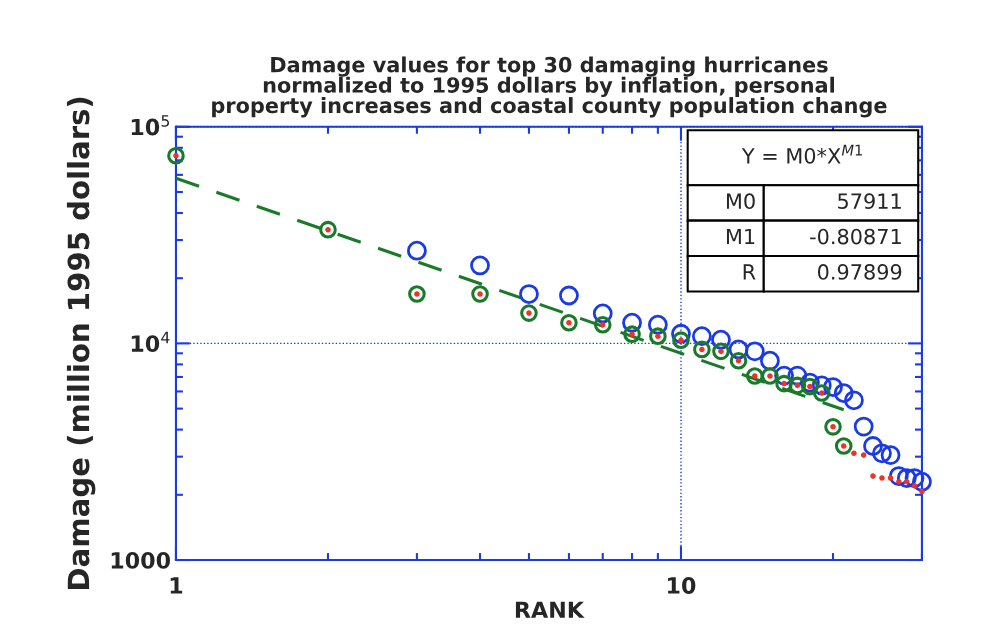  I want to click on chart-title: Damage values for top 30 damaging hurricanes normalized to 1995 dollars by inflation, personal property increases and coastal county population change, so click(549, 87).